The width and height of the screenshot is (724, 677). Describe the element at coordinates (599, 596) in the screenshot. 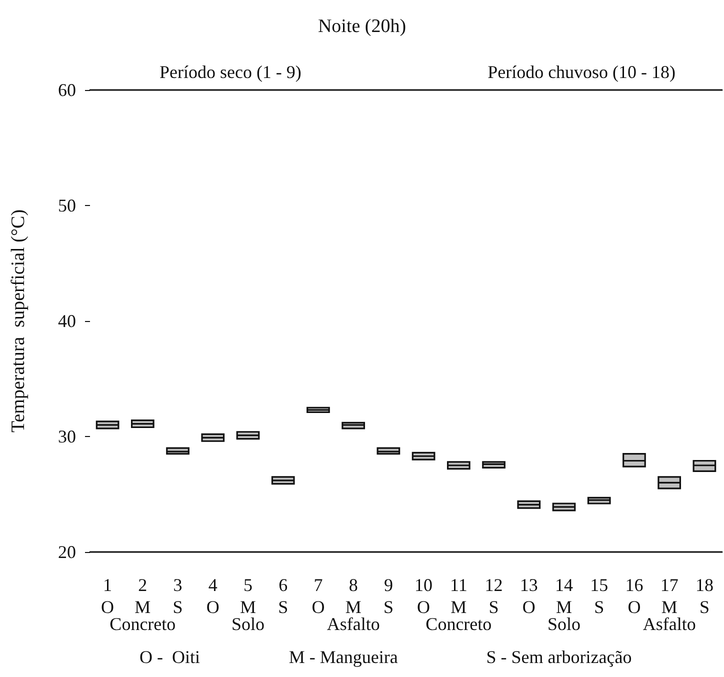

I see `x-tick-label: 15 S` at that location.